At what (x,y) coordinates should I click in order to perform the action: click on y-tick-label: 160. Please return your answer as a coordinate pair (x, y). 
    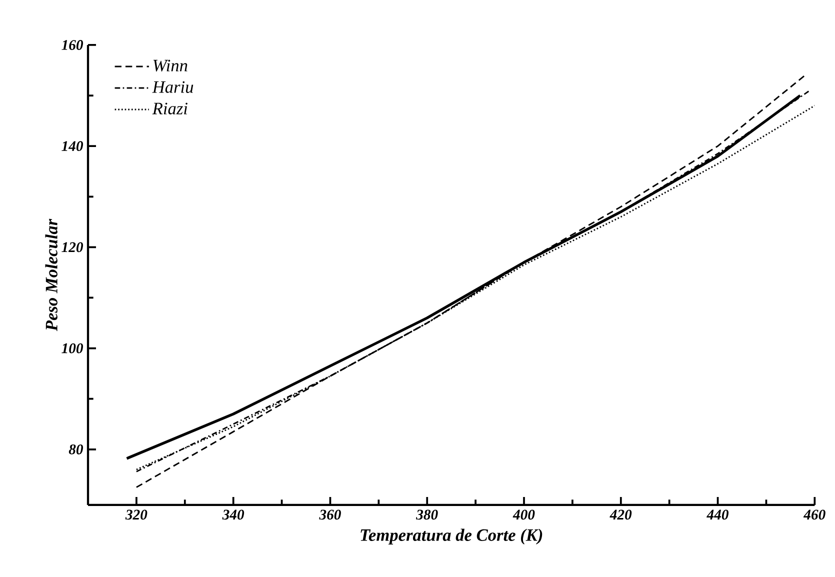
    Looking at the image, I should click on (73, 45).